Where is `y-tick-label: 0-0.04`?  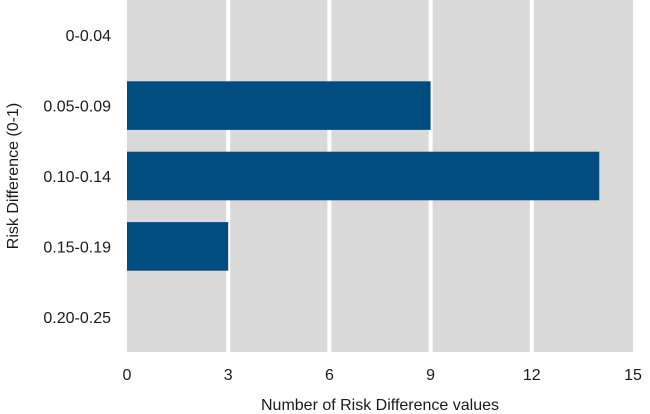
y-tick-label: 0-0.04 is located at coordinates (88, 36).